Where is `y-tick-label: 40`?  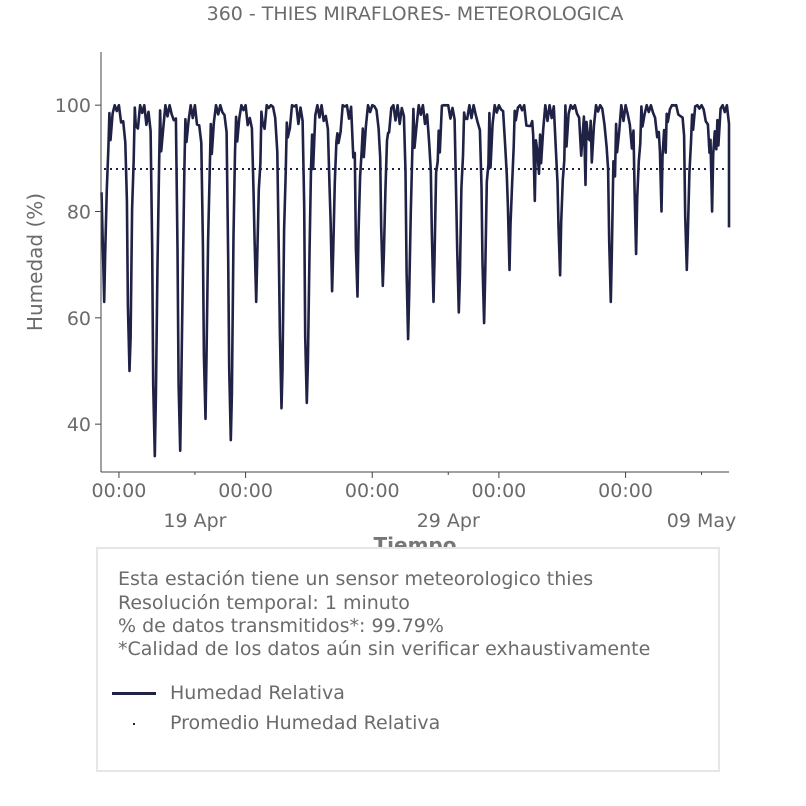
y-tick-label: 40 is located at coordinates (79, 425).